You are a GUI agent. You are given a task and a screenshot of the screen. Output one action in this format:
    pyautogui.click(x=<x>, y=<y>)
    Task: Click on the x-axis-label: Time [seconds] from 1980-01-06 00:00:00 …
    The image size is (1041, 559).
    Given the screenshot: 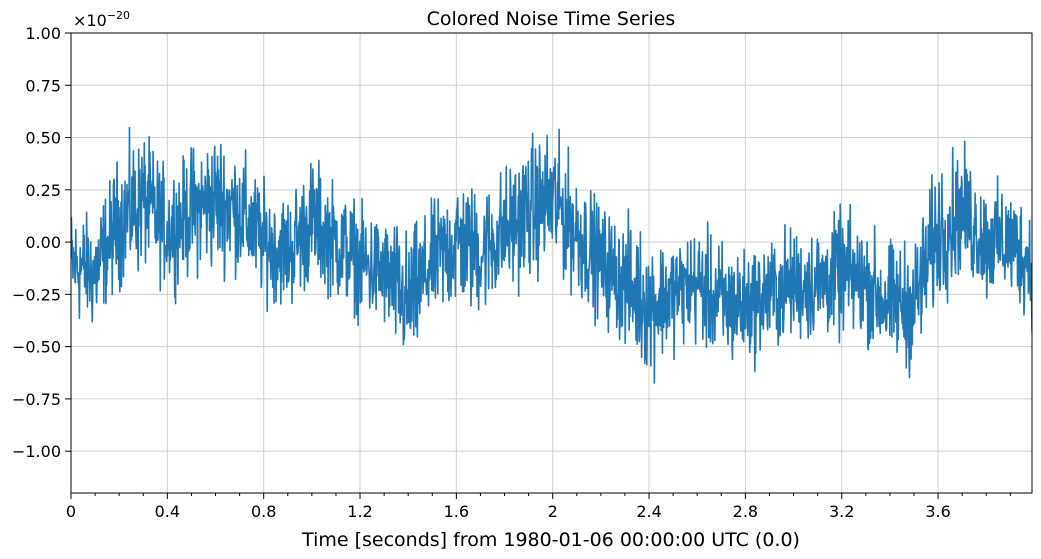 What is the action you would take?
    pyautogui.click(x=550, y=540)
    